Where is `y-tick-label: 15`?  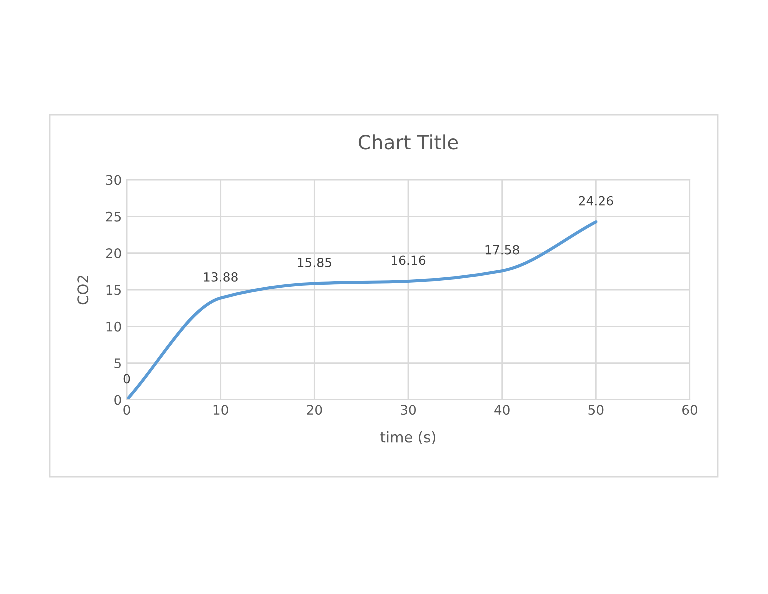
y-tick-label: 15 is located at coordinates (113, 290).